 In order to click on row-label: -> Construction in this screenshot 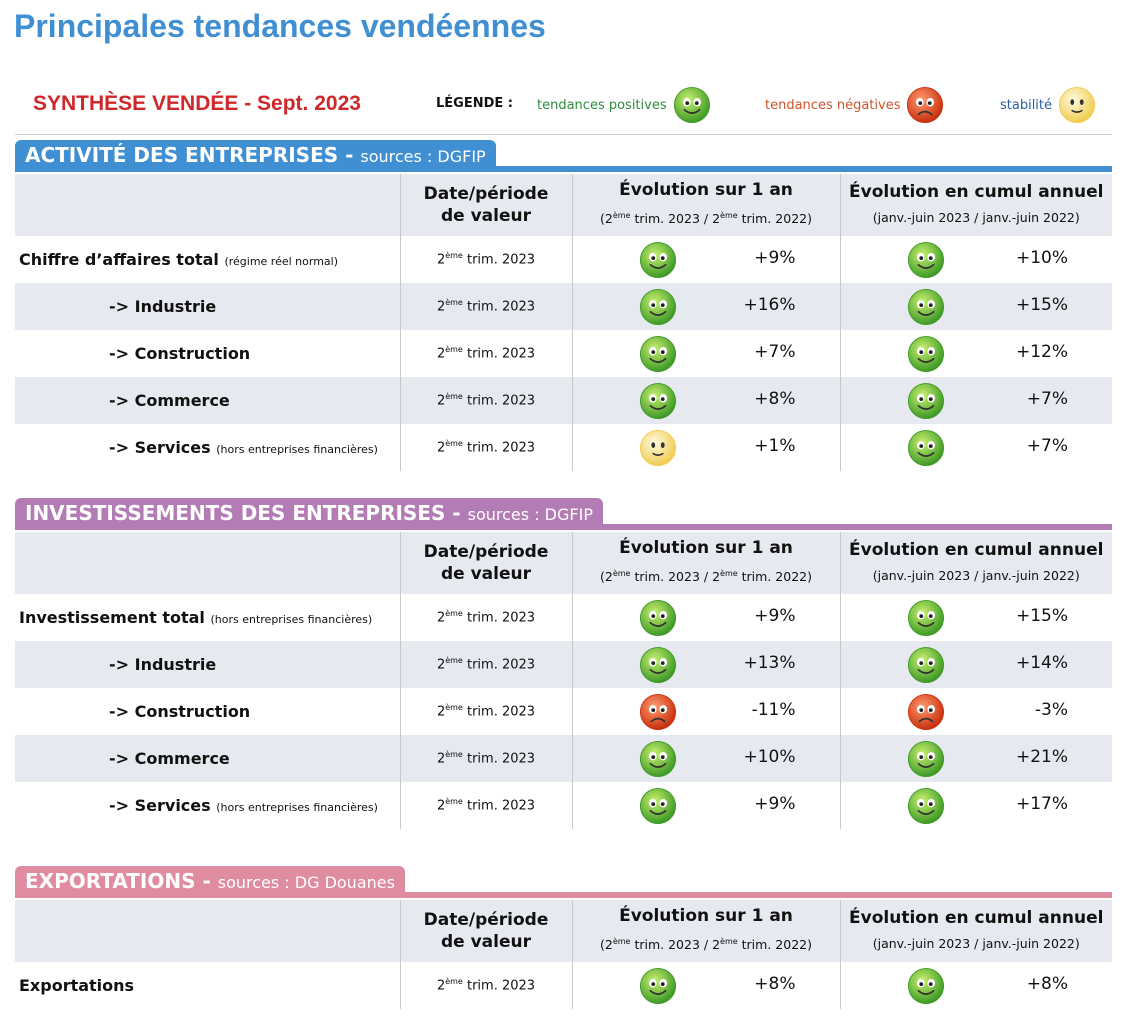, I will do `click(207, 353)`.